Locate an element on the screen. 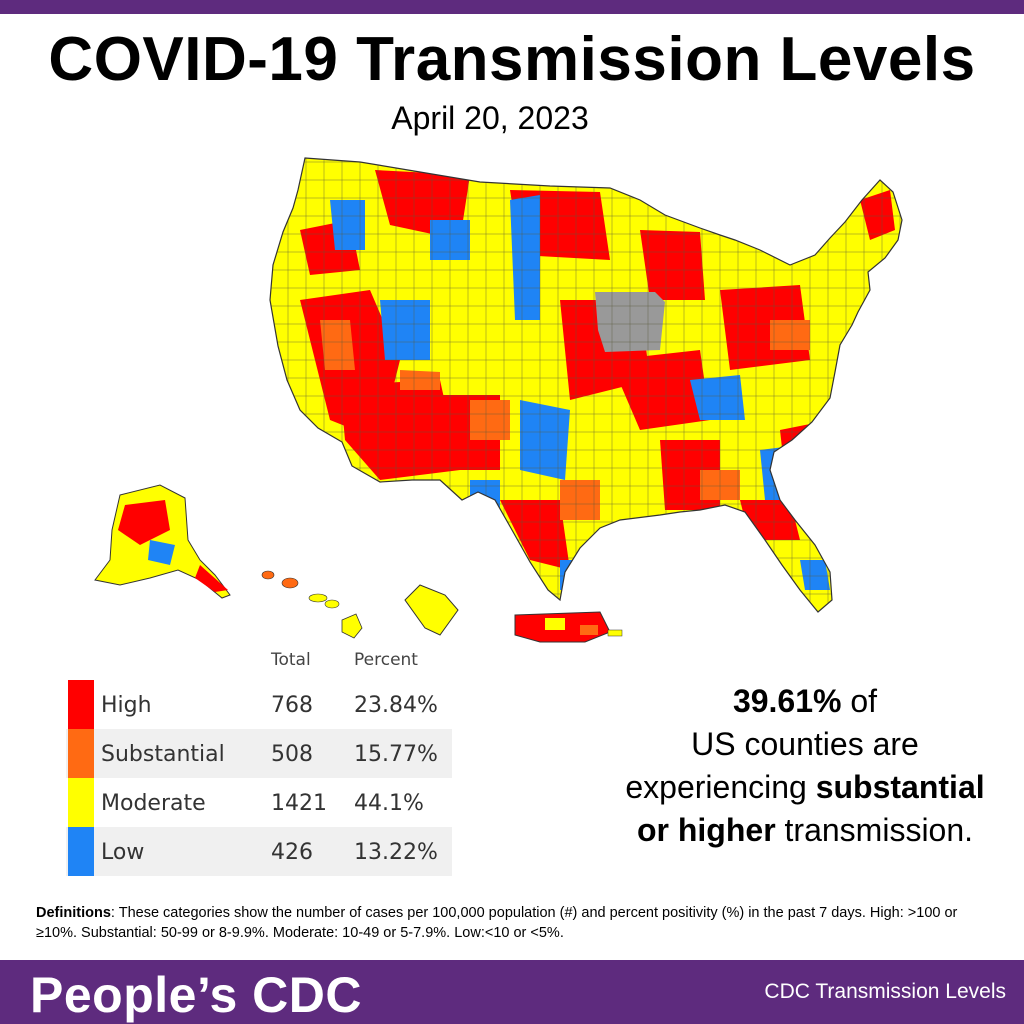 Image resolution: width=1024 pixels, height=1024 pixels. high-swatch is located at coordinates (81, 704).